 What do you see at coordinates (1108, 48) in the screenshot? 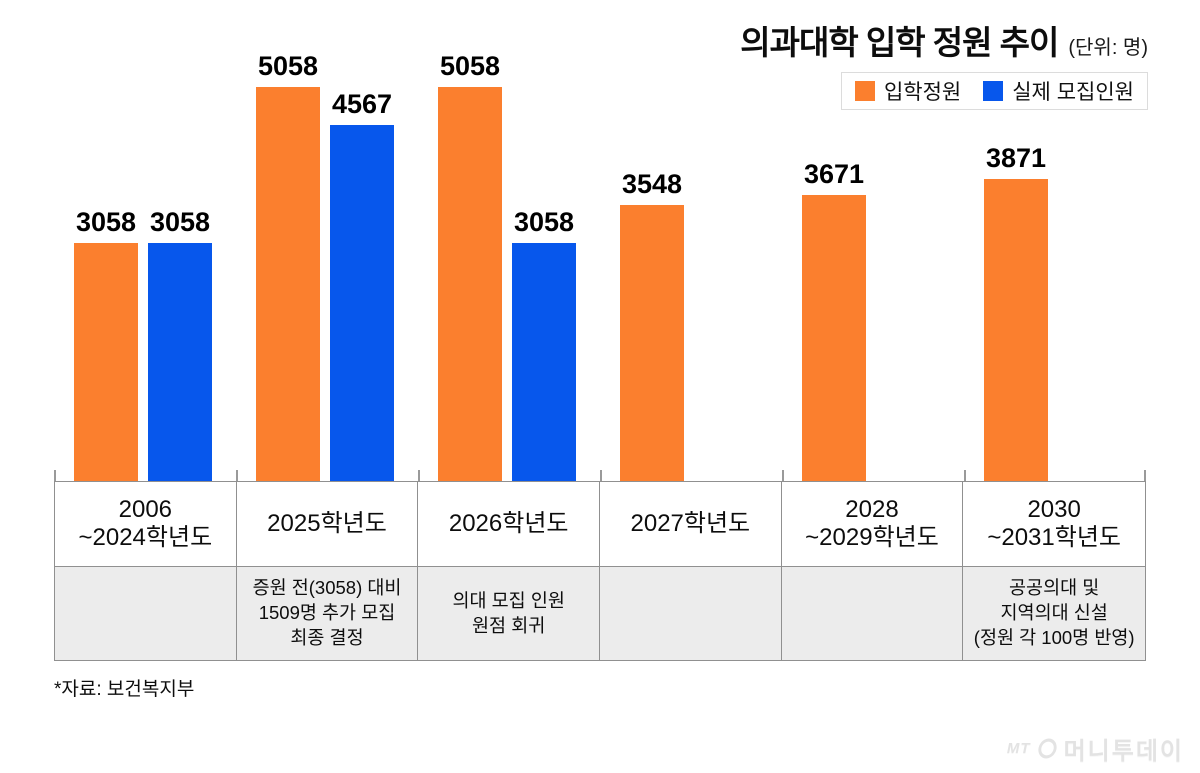
I see `title-unit-label: (단위: 명)` at bounding box center [1108, 48].